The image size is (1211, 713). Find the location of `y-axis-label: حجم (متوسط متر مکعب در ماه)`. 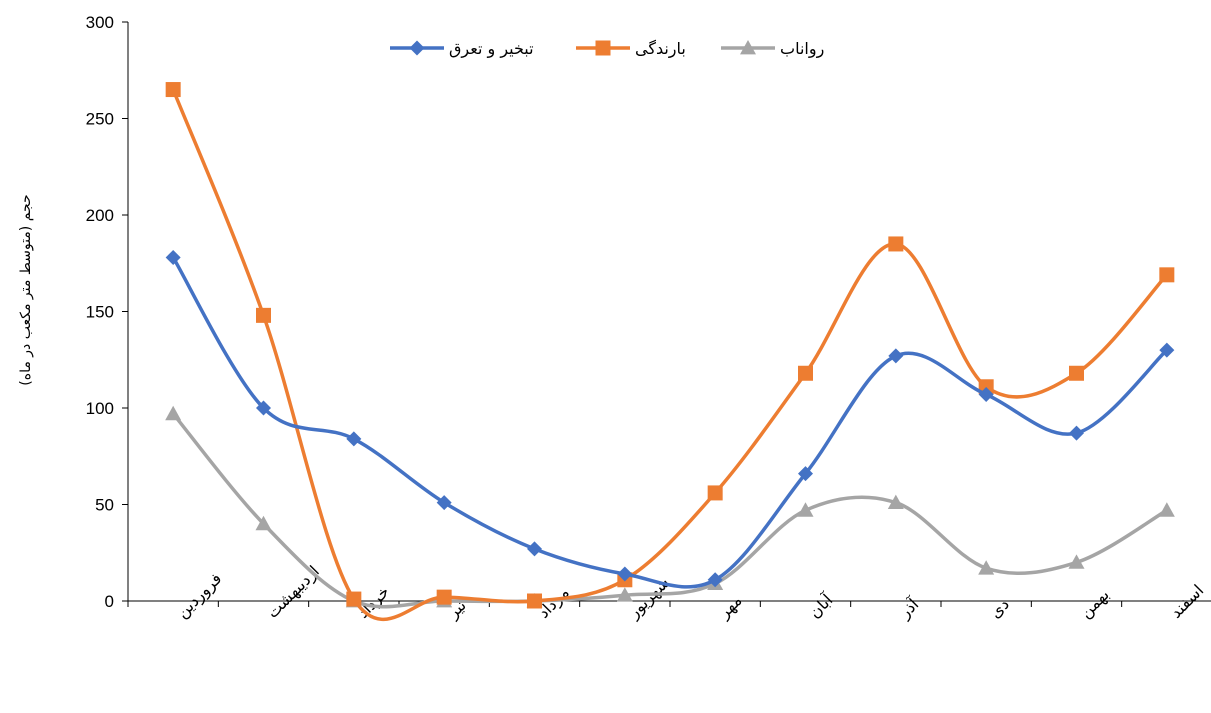

y-axis-label: حجم (متوسط متر مکعب در ماه) is located at coordinates (26, 289).